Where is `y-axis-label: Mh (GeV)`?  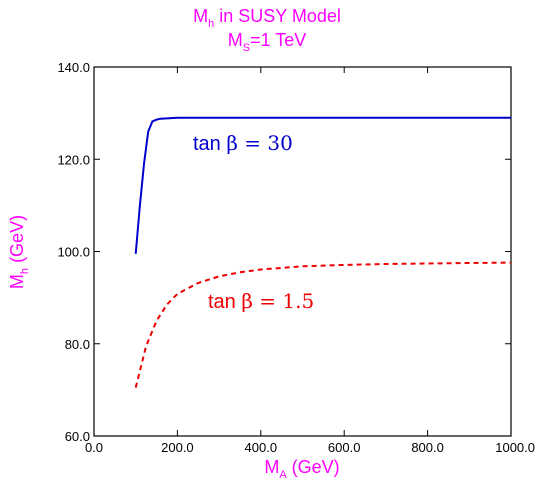
y-axis-label: Mh (GeV) is located at coordinates (19, 252).